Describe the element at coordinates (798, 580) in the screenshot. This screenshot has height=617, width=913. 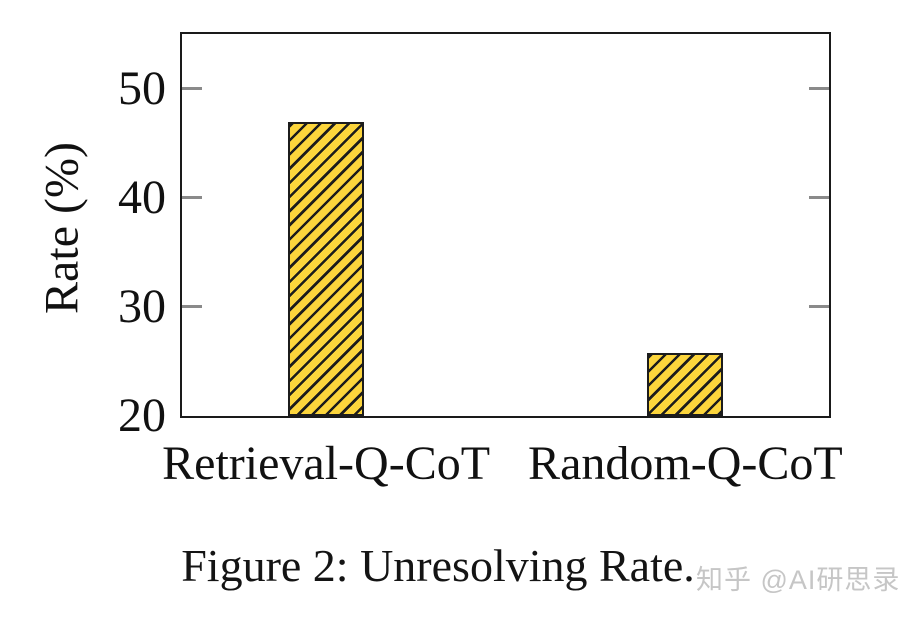
I see `watermark-text: 知乎 @AI研思录` at that location.